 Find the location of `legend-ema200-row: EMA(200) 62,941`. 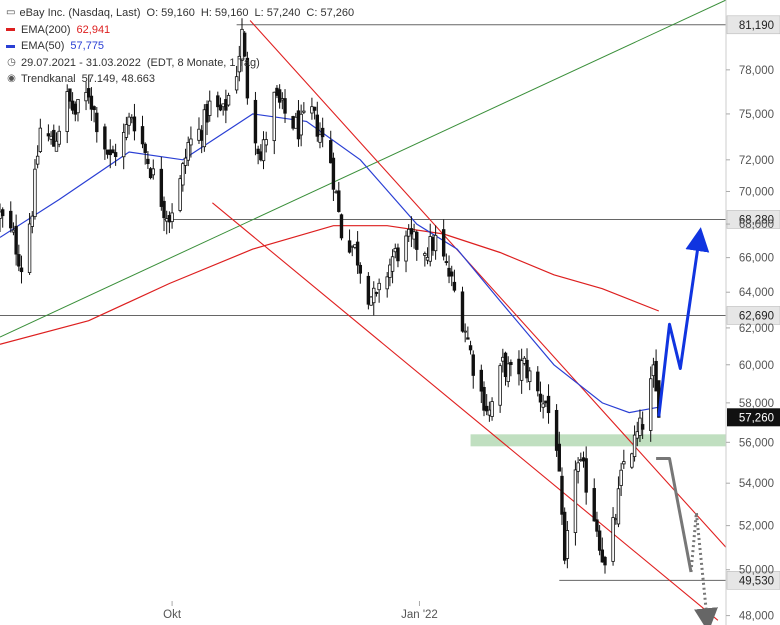

legend-ema200-row: EMA(200) 62,941 is located at coordinates (183, 30).